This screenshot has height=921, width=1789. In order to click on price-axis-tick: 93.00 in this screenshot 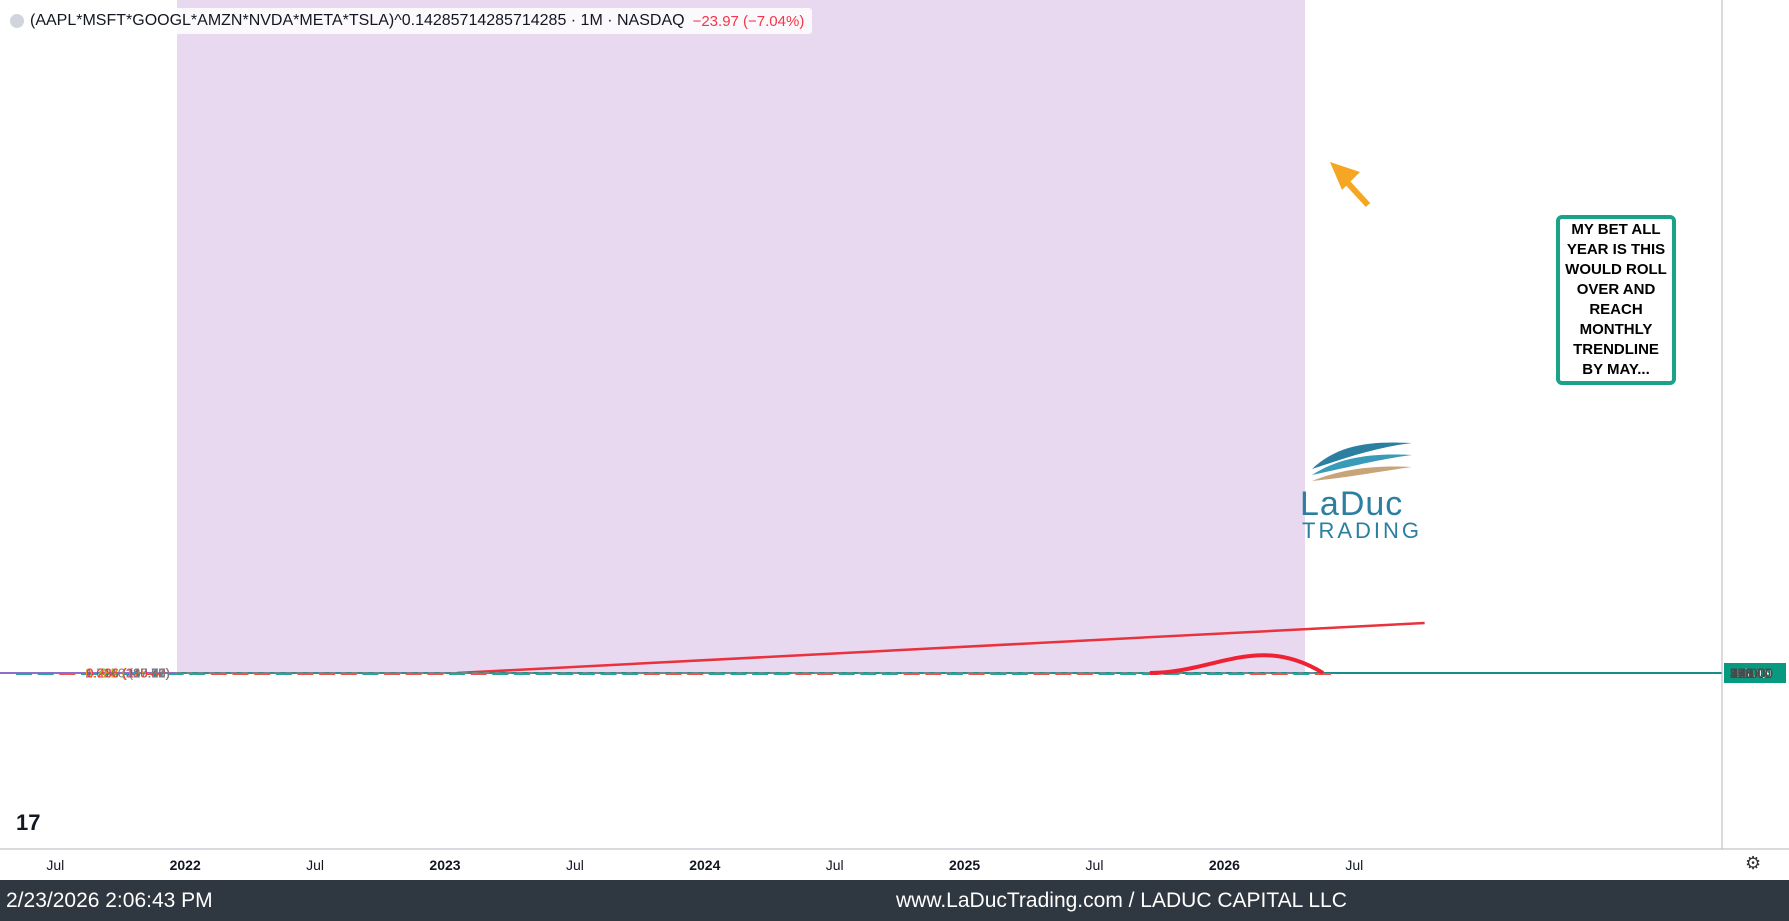, I will do `click(1748, 673)`.